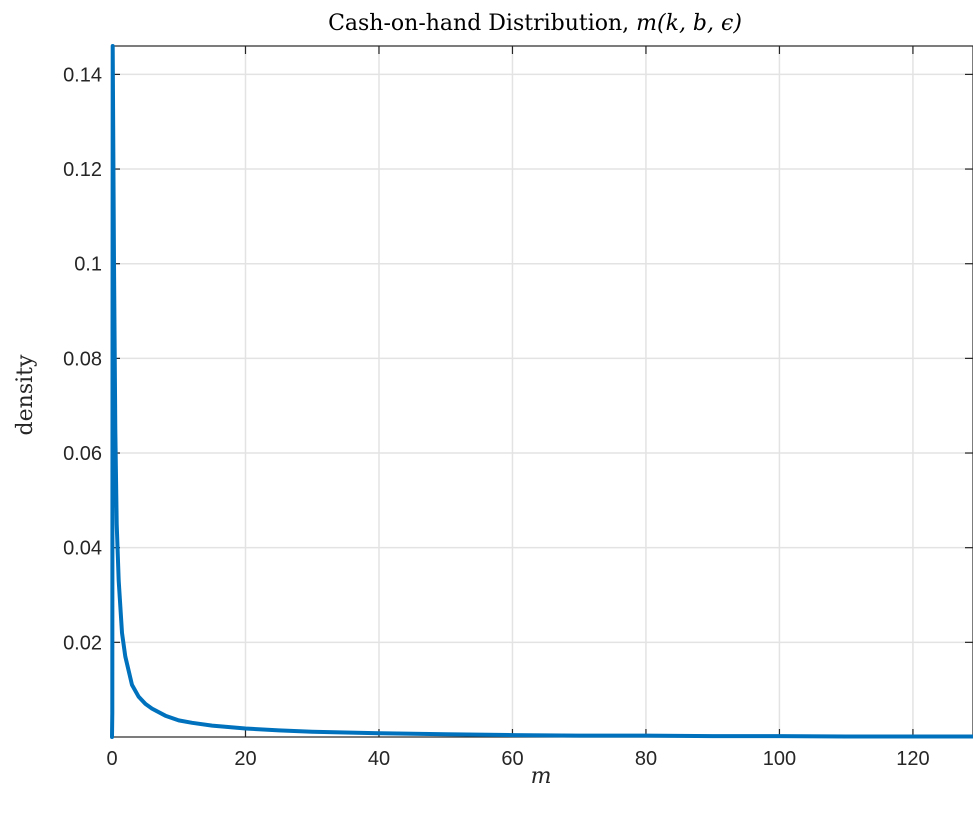 This screenshot has width=973, height=815. I want to click on x-tick-label: 40, so click(379, 759).